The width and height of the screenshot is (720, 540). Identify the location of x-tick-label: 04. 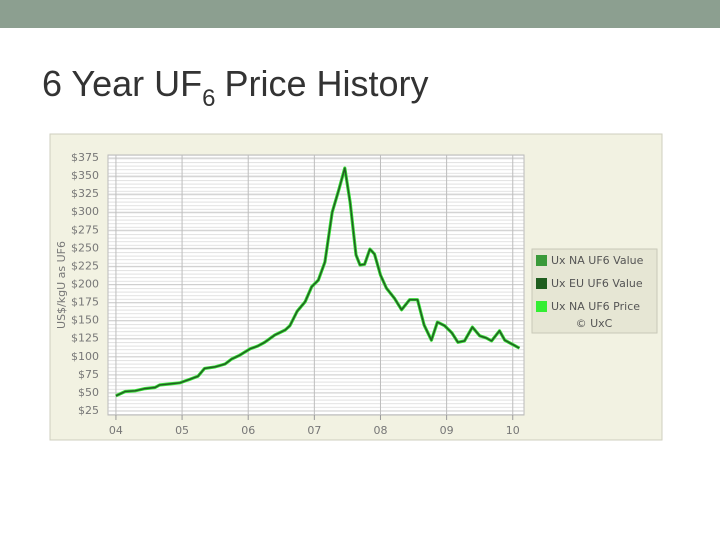
(116, 430).